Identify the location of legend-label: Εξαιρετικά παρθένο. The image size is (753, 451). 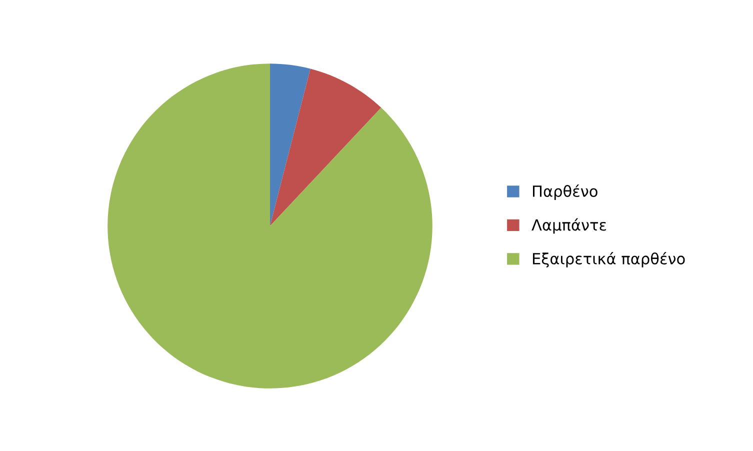
(608, 260).